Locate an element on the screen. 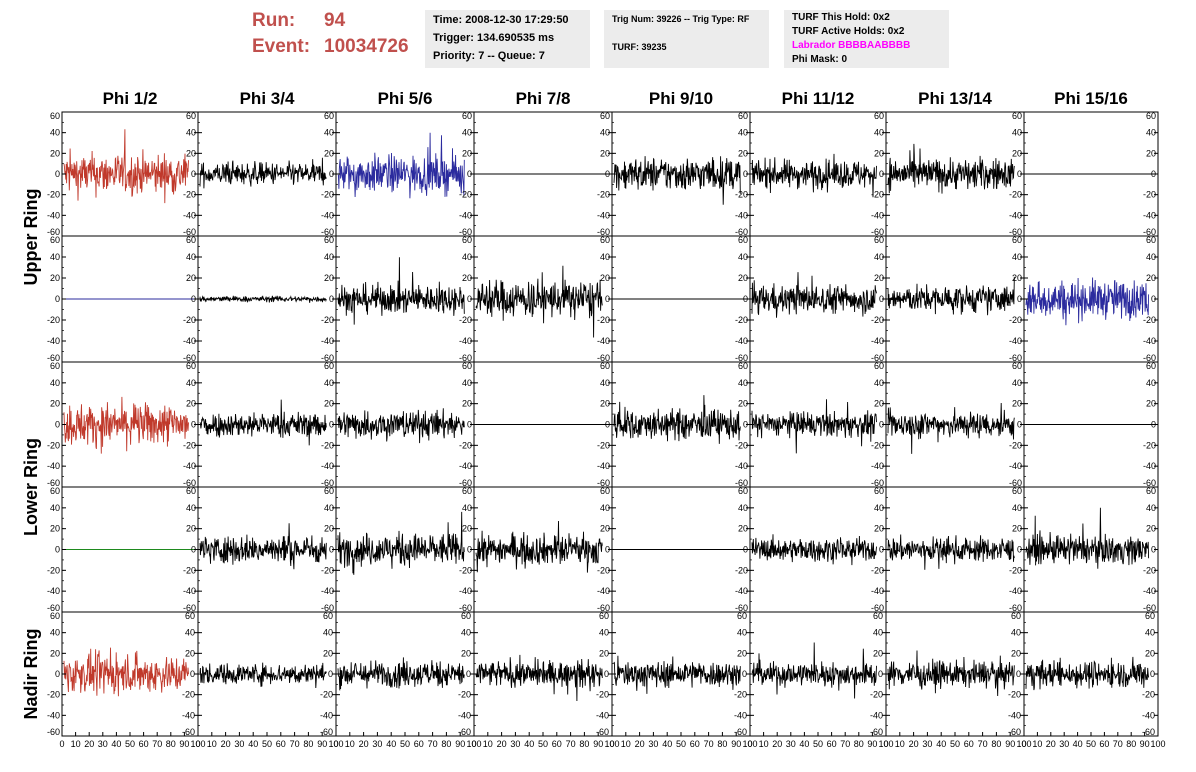 The width and height of the screenshot is (1196, 772). turf-active-holds-text: TURF Active Holds: 0x2 is located at coordinates (848, 31).